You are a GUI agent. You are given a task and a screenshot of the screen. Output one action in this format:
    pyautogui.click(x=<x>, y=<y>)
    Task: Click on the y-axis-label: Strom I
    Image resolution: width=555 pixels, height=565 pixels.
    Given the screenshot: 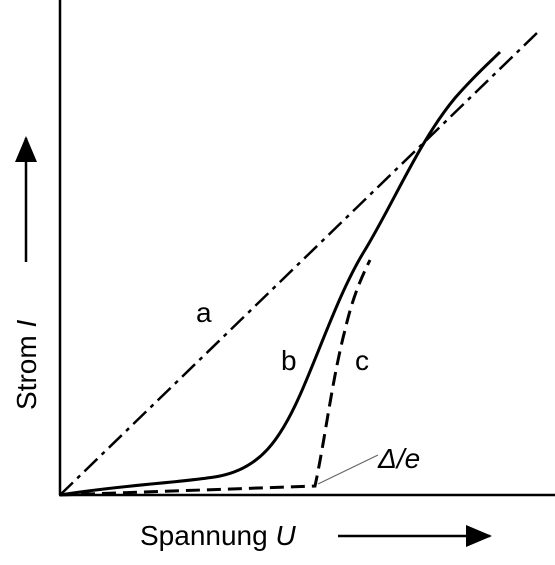 What is the action you would take?
    pyautogui.click(x=26, y=365)
    